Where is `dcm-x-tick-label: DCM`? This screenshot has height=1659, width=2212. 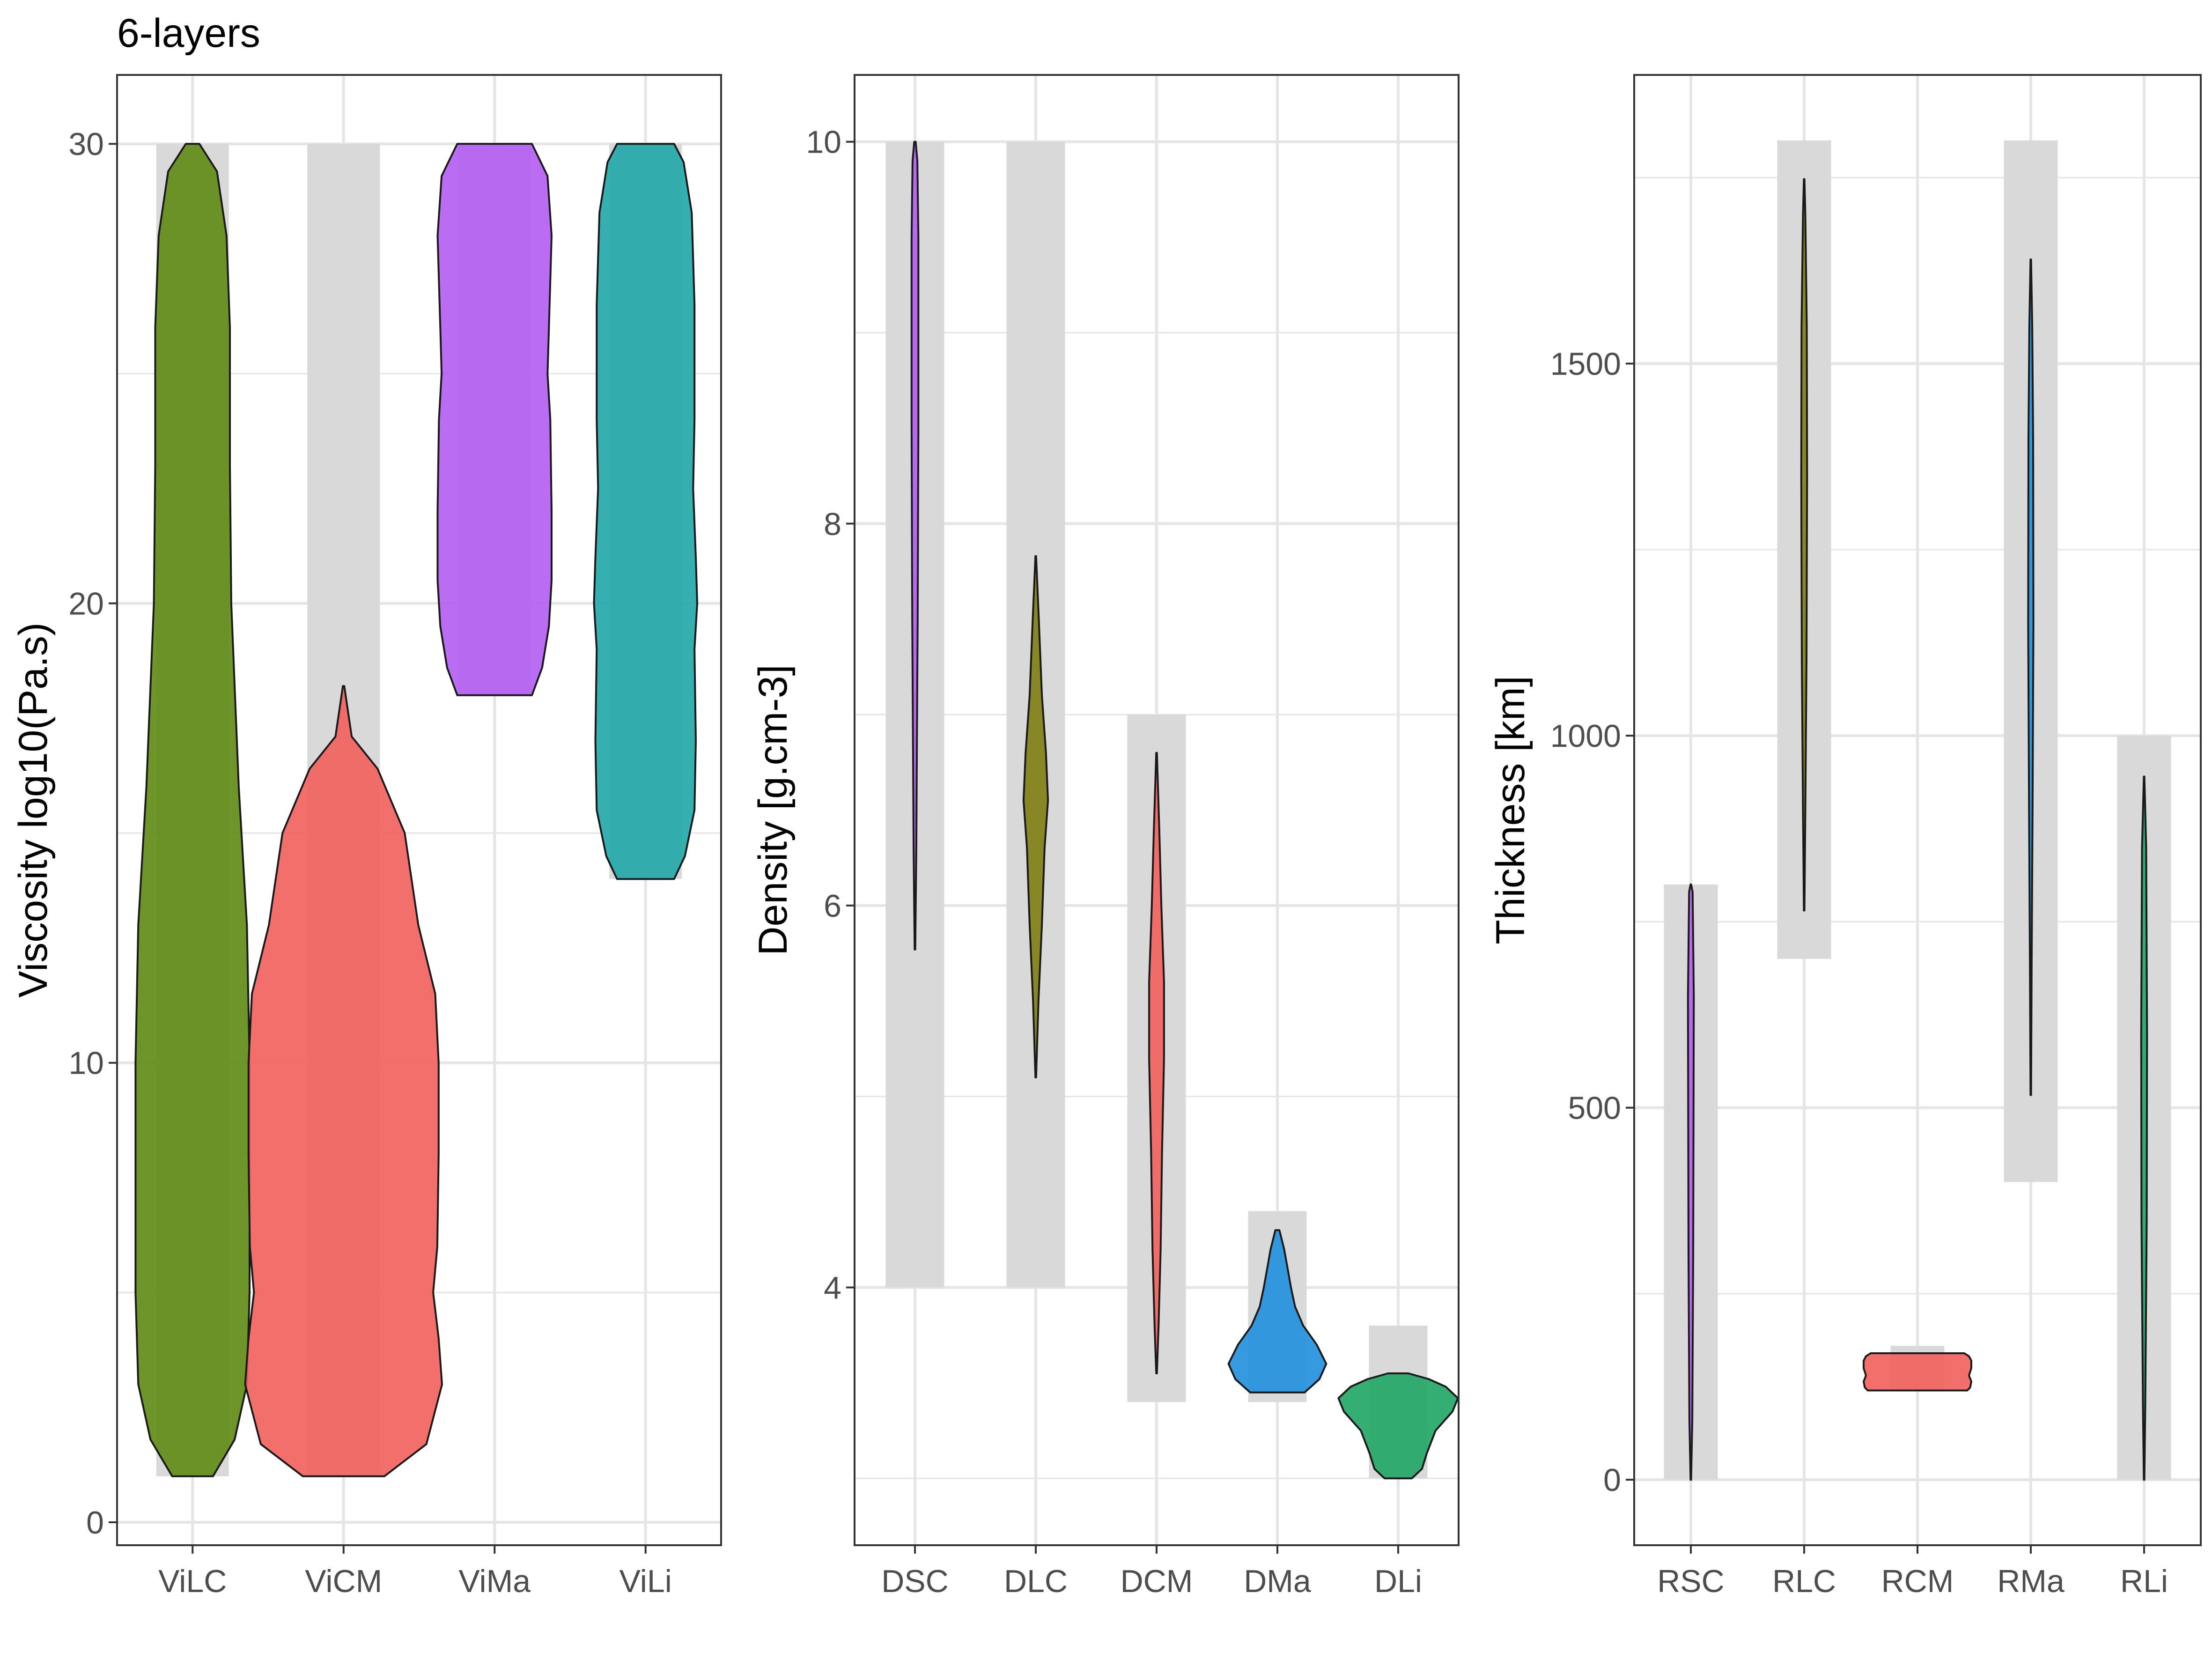 dcm-x-tick-label: DCM is located at coordinates (1157, 1581).